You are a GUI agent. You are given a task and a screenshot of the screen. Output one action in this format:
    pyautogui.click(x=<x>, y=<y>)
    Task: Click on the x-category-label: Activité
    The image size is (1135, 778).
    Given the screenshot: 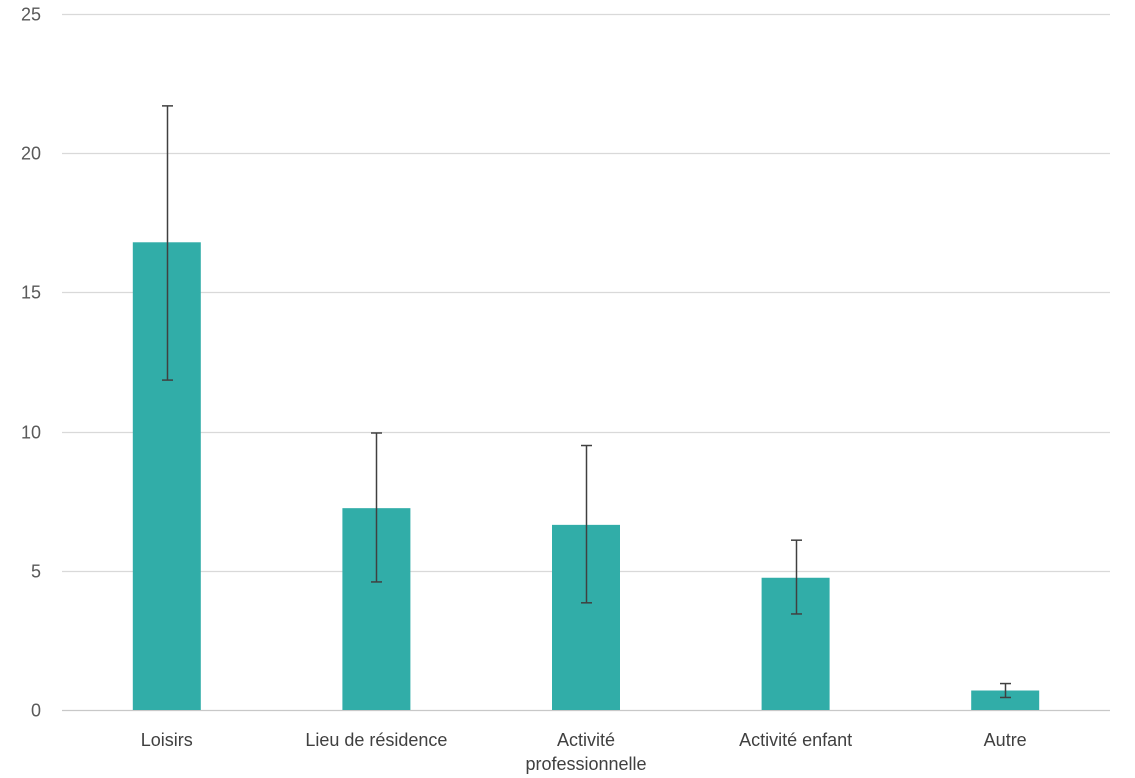 What is the action you would take?
    pyautogui.click(x=586, y=740)
    